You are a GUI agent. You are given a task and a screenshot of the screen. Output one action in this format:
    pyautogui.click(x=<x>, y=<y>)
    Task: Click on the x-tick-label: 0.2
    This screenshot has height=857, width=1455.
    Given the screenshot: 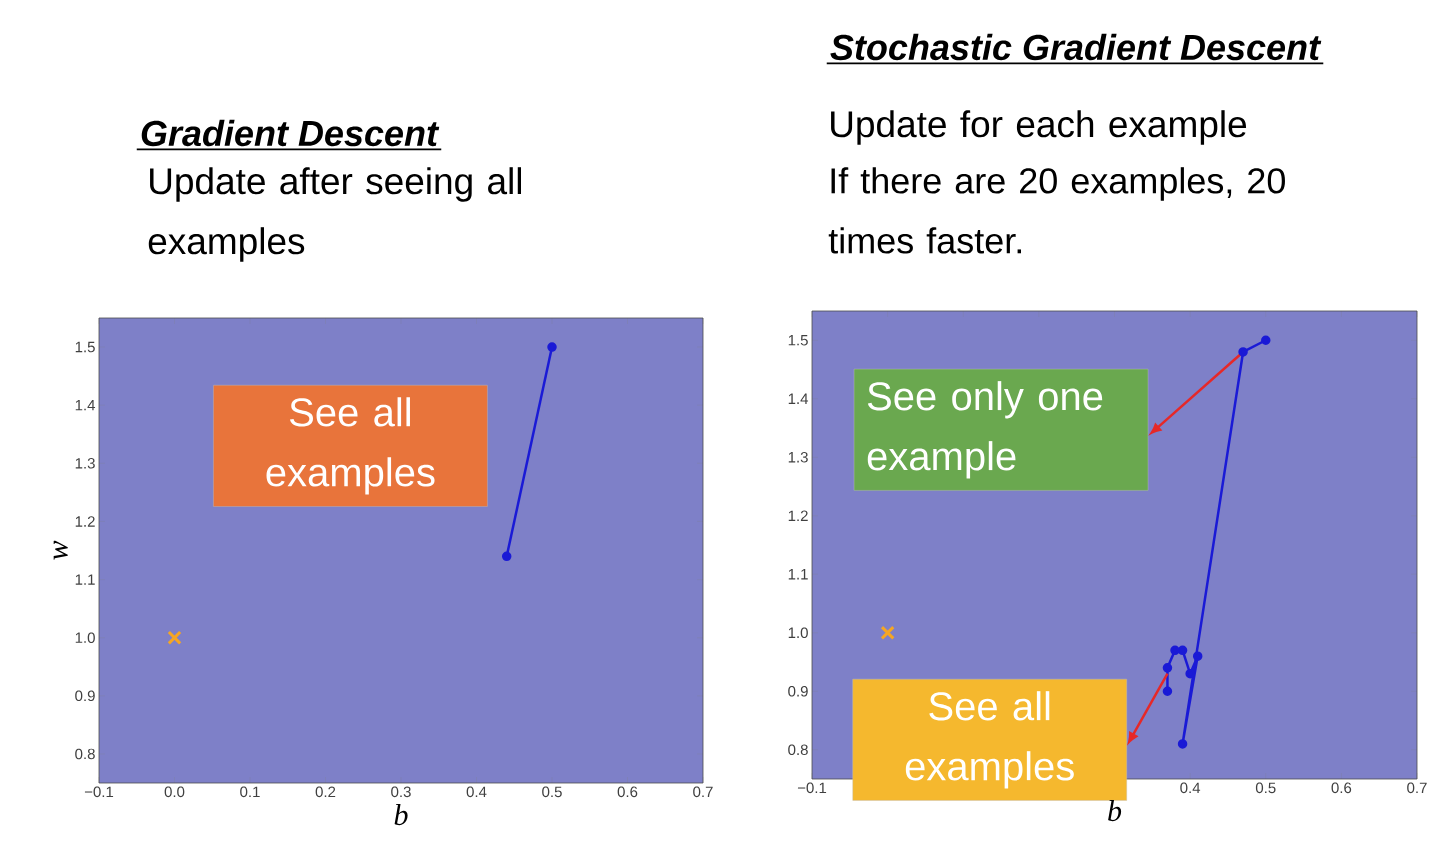 What is the action you would take?
    pyautogui.click(x=325, y=792)
    